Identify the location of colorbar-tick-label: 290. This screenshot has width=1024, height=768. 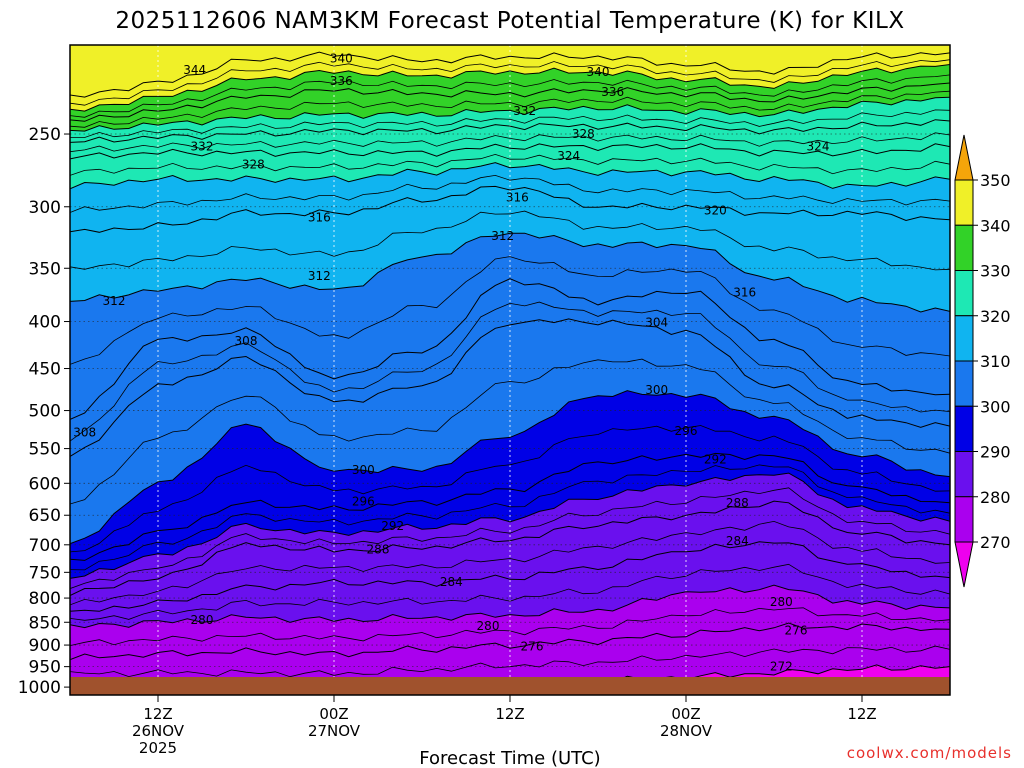
(995, 452).